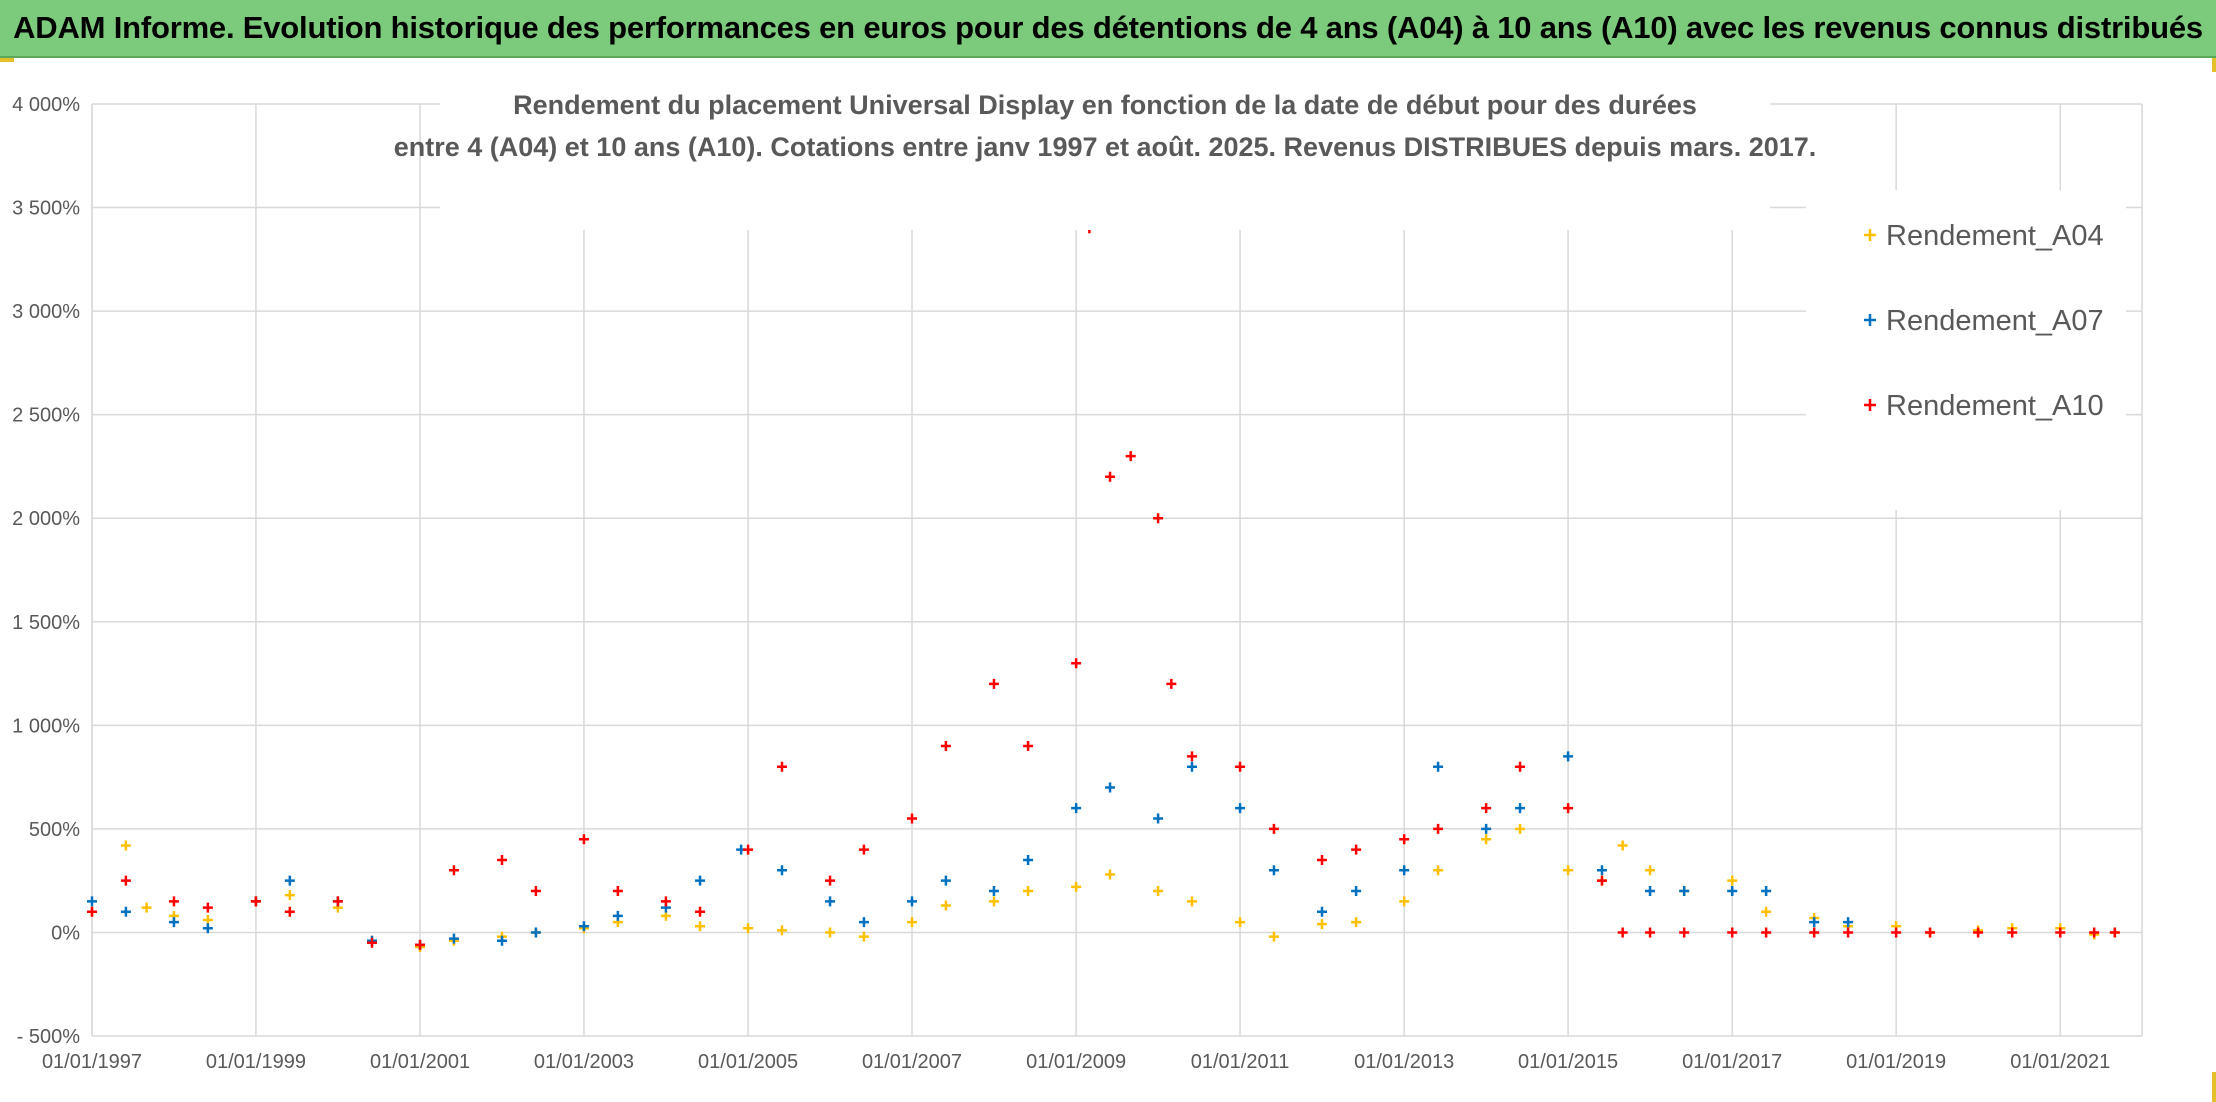  What do you see at coordinates (46, 623) in the screenshot?
I see `y-tick-label: 1 500%` at bounding box center [46, 623].